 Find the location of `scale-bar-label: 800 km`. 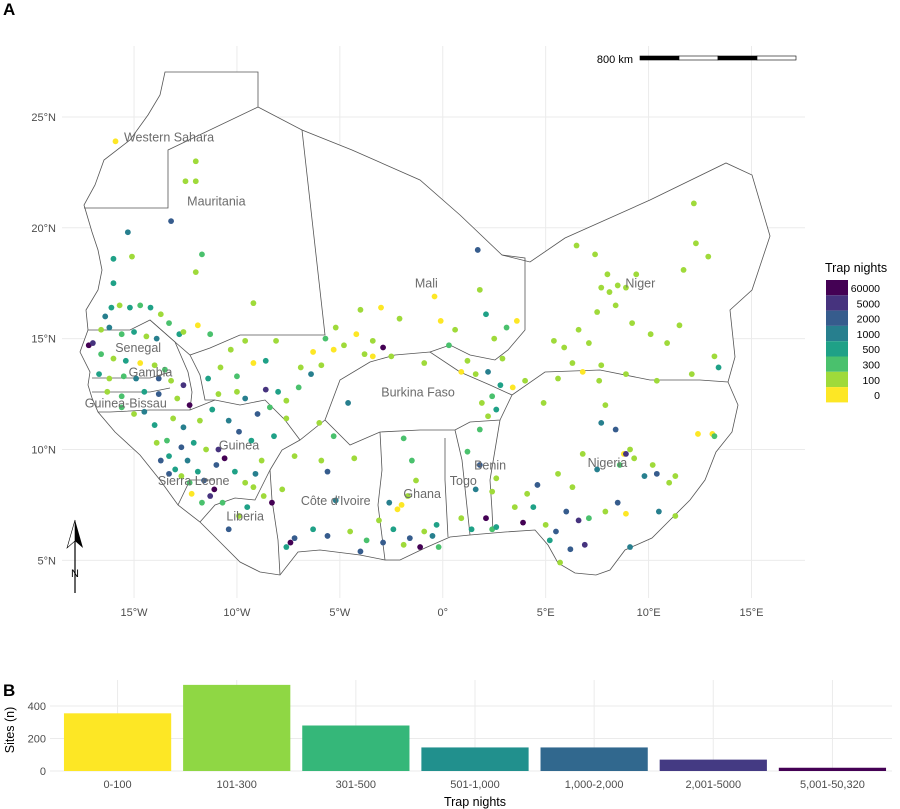

scale-bar-label: 800 km is located at coordinates (615, 60).